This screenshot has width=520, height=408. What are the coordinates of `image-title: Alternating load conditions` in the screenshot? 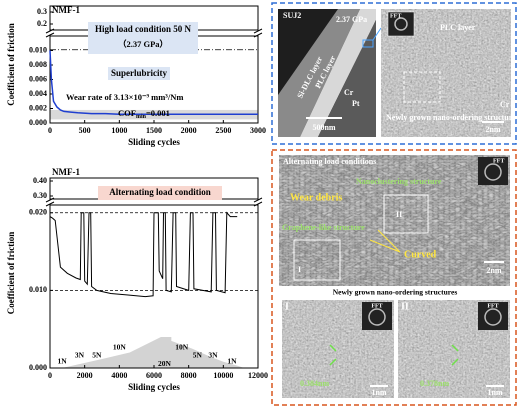 It's located at (329, 161).